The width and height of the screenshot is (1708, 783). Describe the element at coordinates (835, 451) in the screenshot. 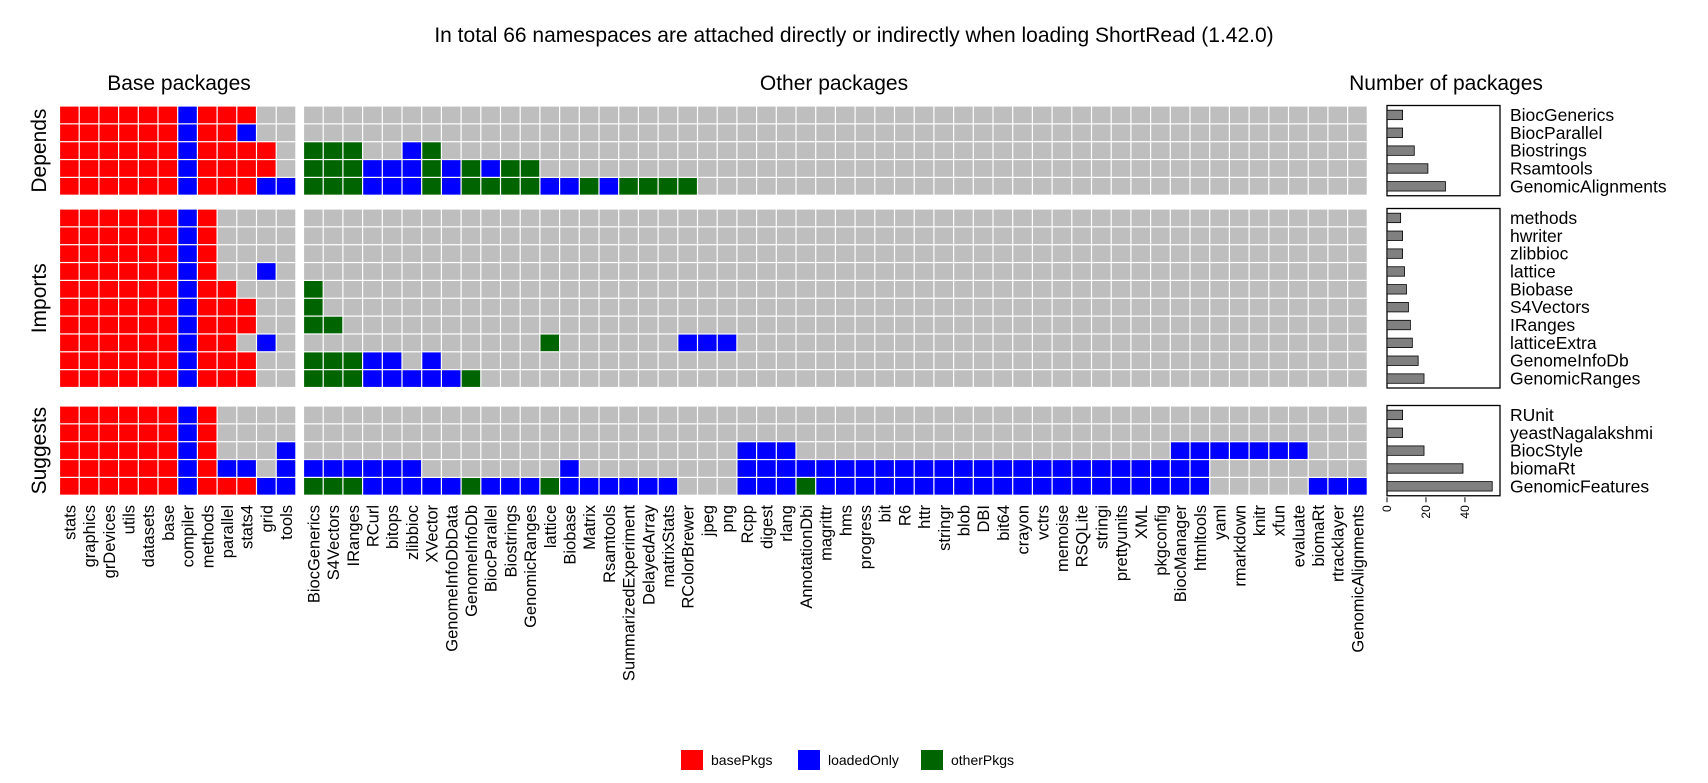

I see `group-panel-other` at that location.